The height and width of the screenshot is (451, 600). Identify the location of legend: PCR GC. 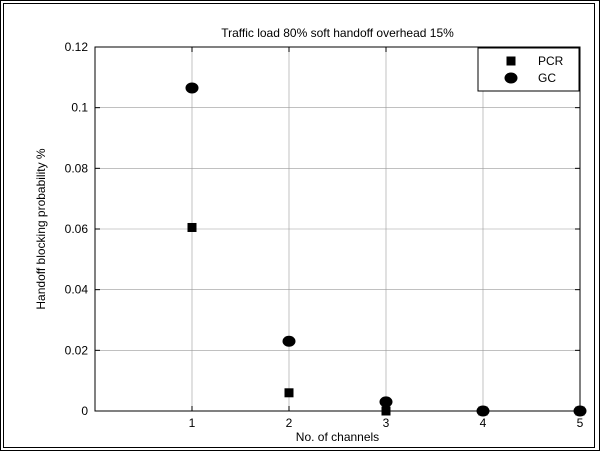
(528, 69).